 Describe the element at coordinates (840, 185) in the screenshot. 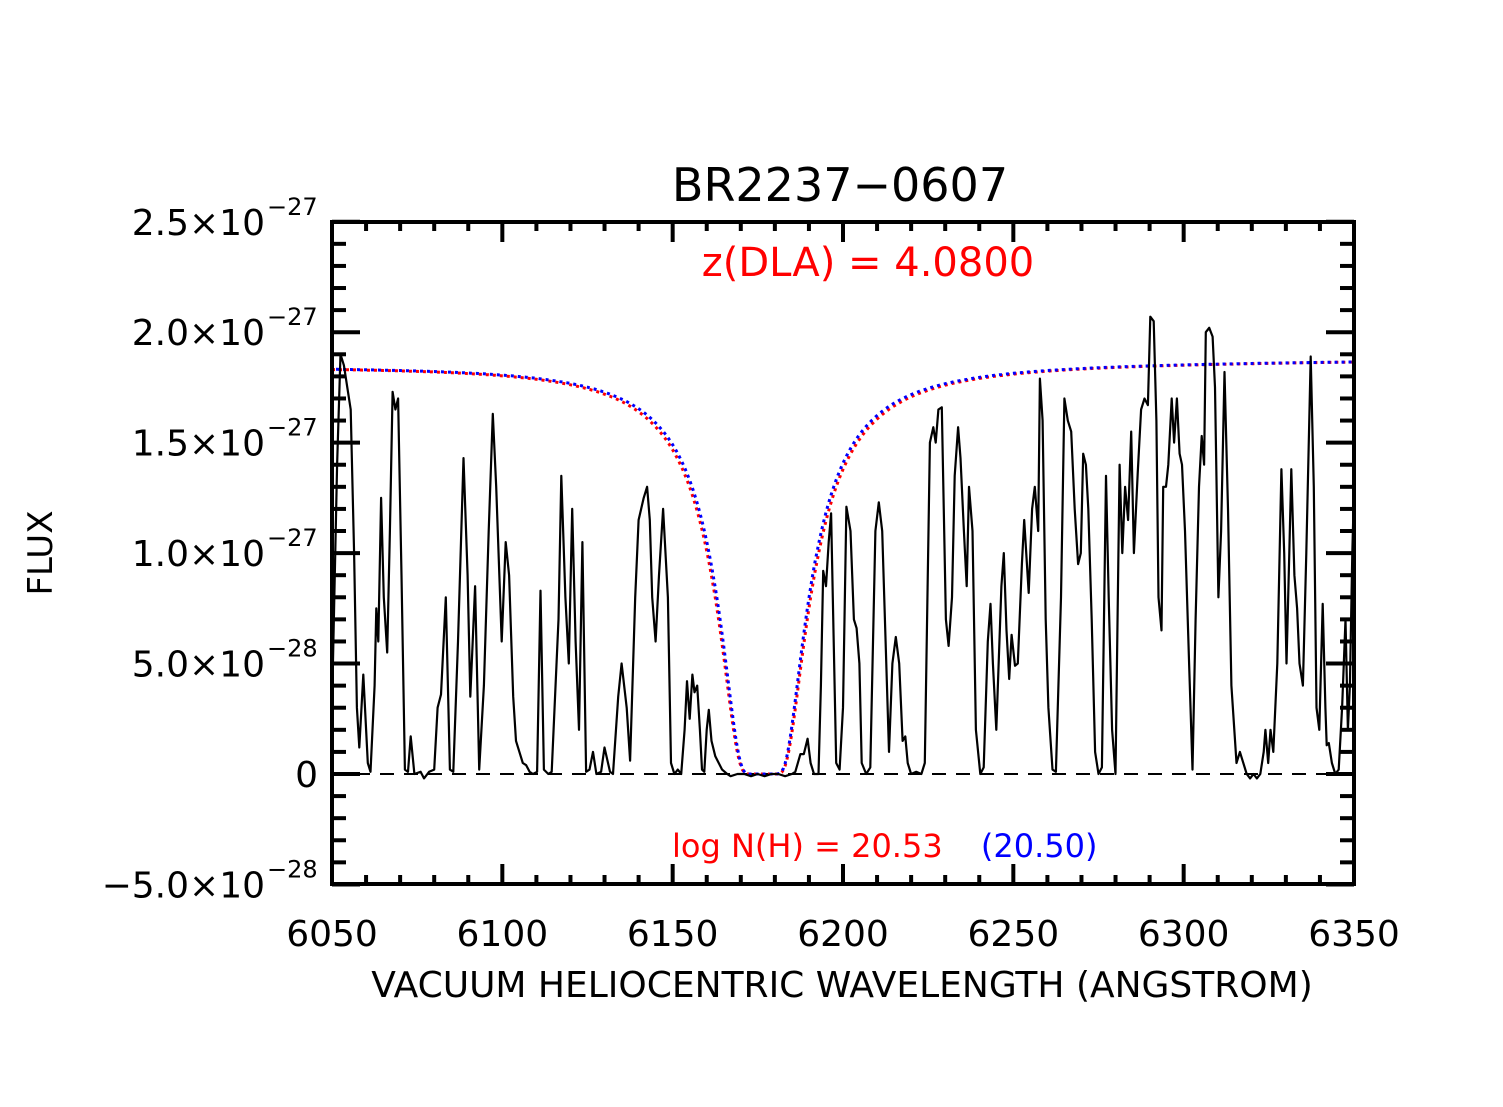

I see `chart-title: BR2237−0607` at that location.